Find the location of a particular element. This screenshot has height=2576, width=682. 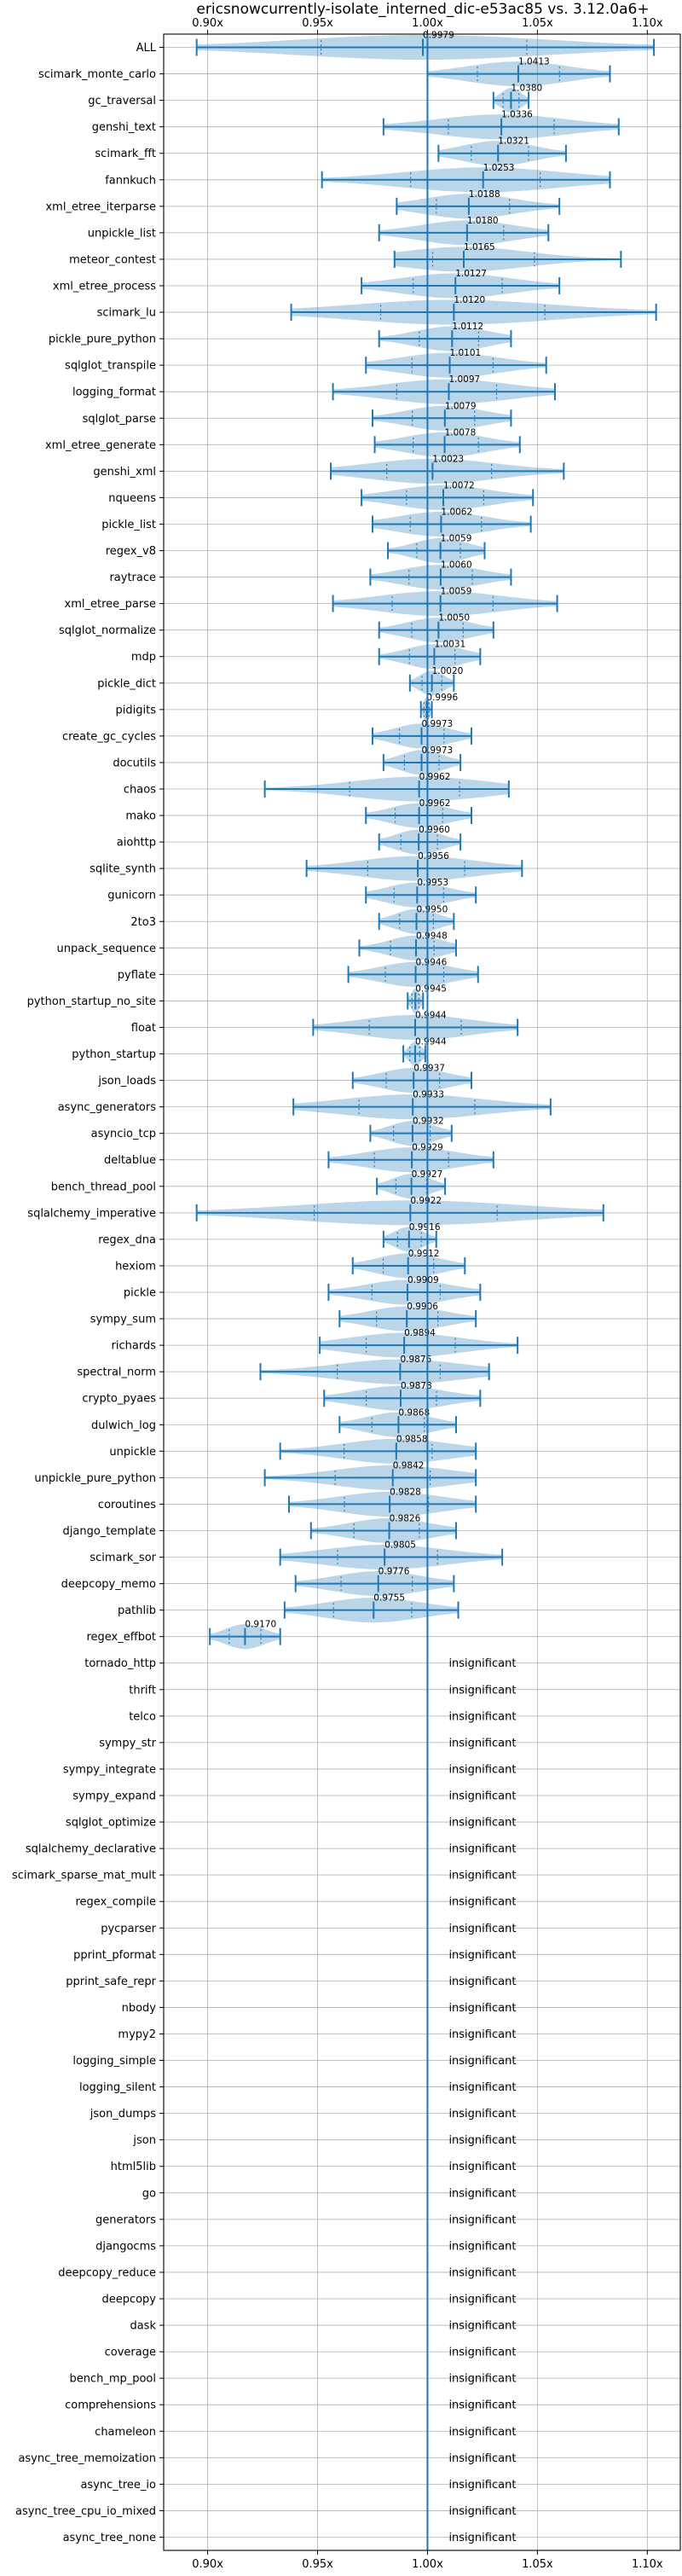

y-tick-label: gunicorn is located at coordinates (131, 896).